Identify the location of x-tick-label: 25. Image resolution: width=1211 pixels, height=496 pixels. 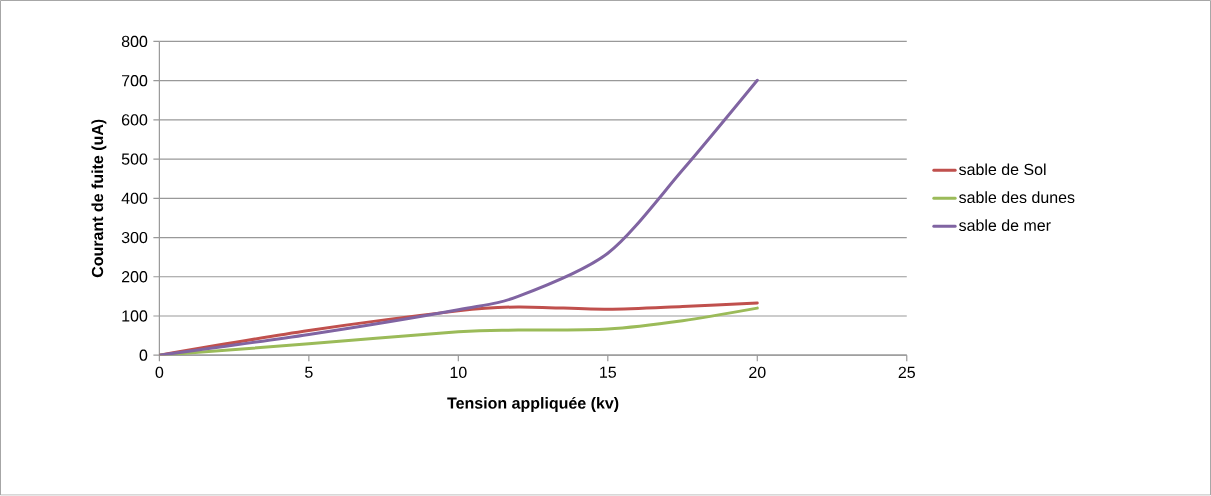
(906, 372).